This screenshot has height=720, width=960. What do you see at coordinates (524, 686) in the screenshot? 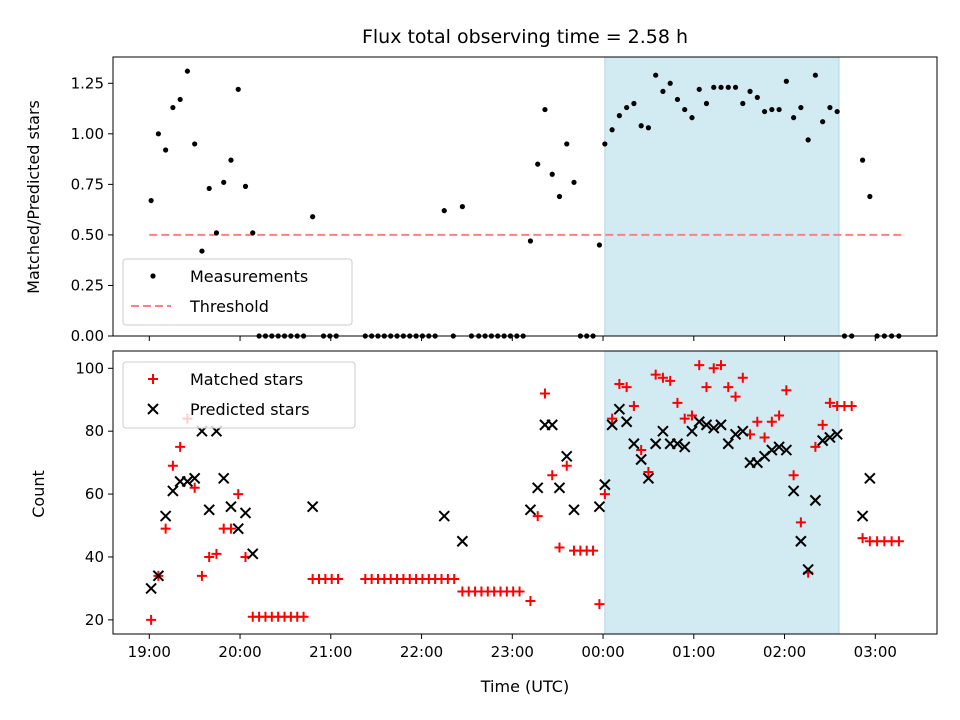
I see `x-axis-label: Time (UTC)` at bounding box center [524, 686].